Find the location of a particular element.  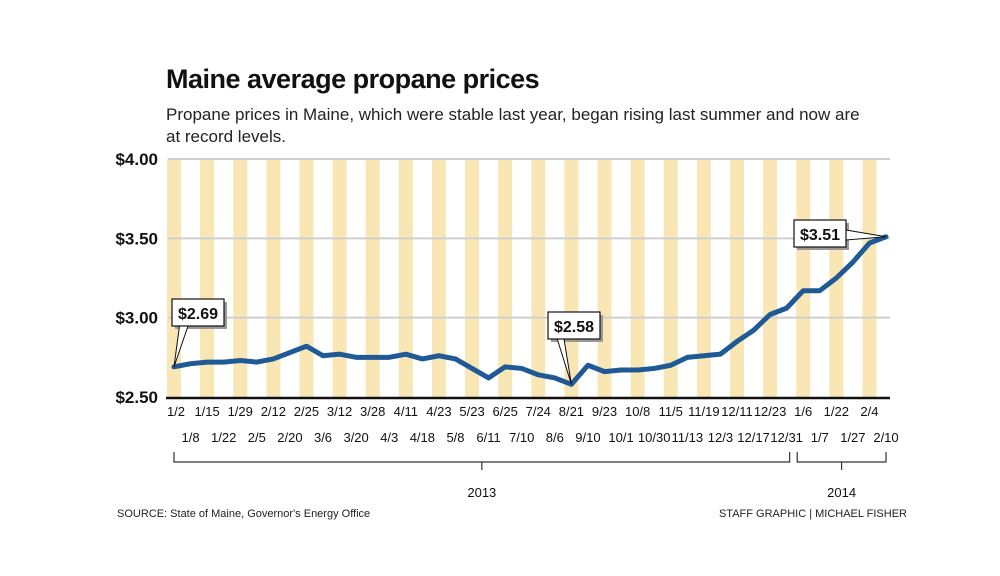

x-tick-label: 9/10 is located at coordinates (587, 437).